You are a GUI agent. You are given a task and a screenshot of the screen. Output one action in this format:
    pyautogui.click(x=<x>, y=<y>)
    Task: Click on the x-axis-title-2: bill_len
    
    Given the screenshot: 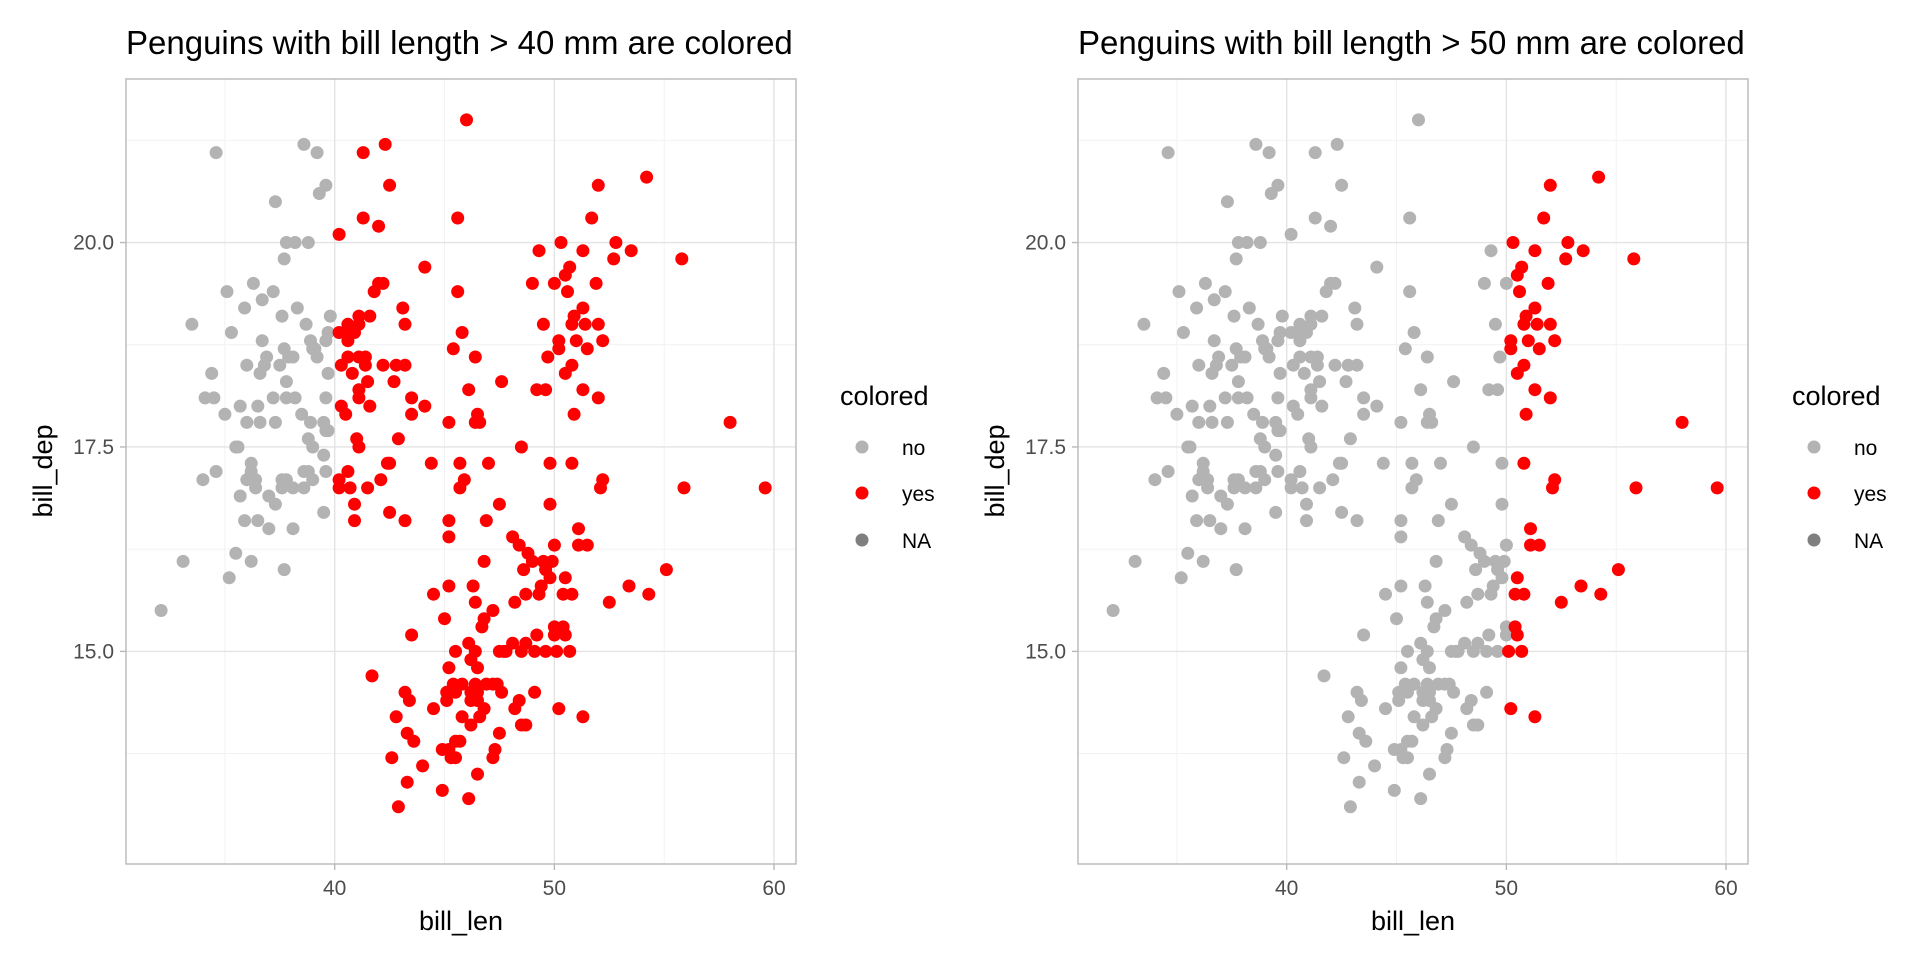 What is the action you would take?
    pyautogui.click(x=1413, y=921)
    